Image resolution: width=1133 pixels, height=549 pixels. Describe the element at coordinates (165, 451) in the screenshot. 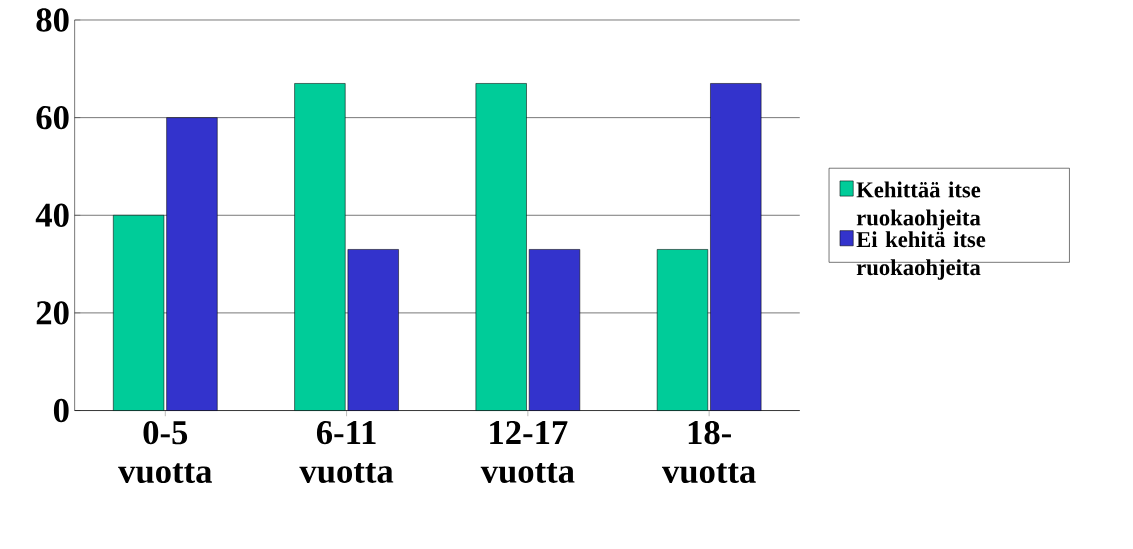

I see `x-tick-label: 0-5 vuotta` at that location.